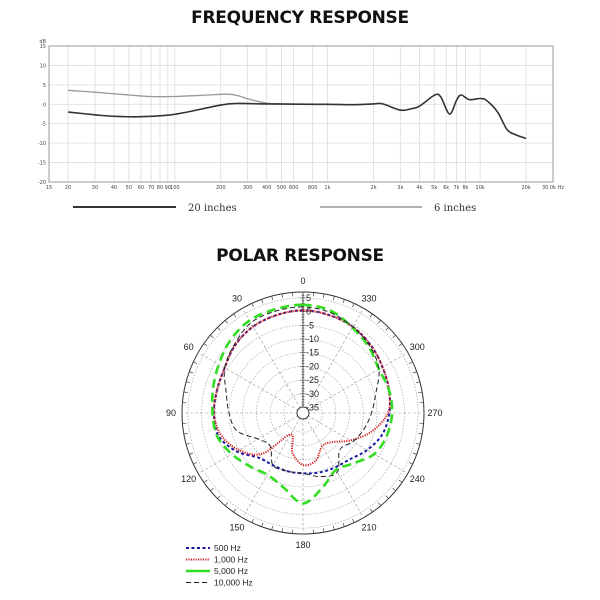  I want to click on freq-x-tick-label: 20, so click(68, 188).